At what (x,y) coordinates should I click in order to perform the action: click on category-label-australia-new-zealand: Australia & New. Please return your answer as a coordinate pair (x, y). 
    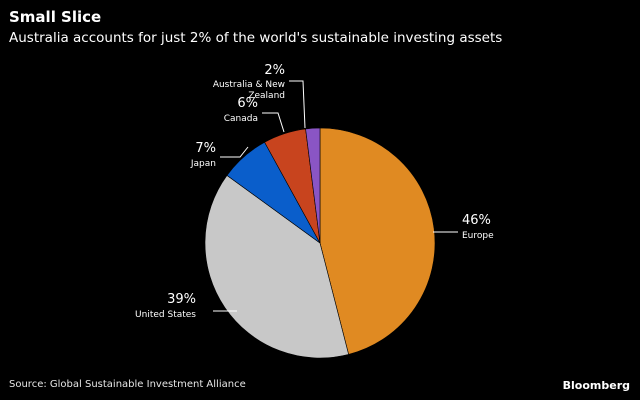
    Looking at the image, I should click on (249, 85).